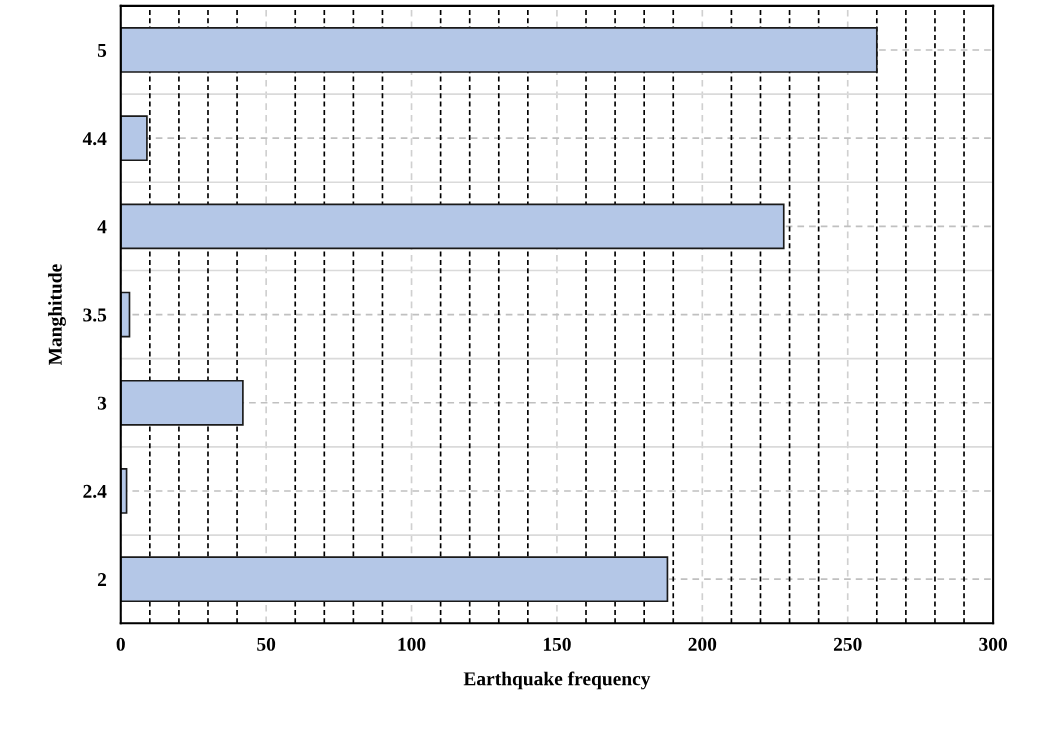  Describe the element at coordinates (95, 315) in the screenshot. I see `y-tick-label: 3.5` at that location.